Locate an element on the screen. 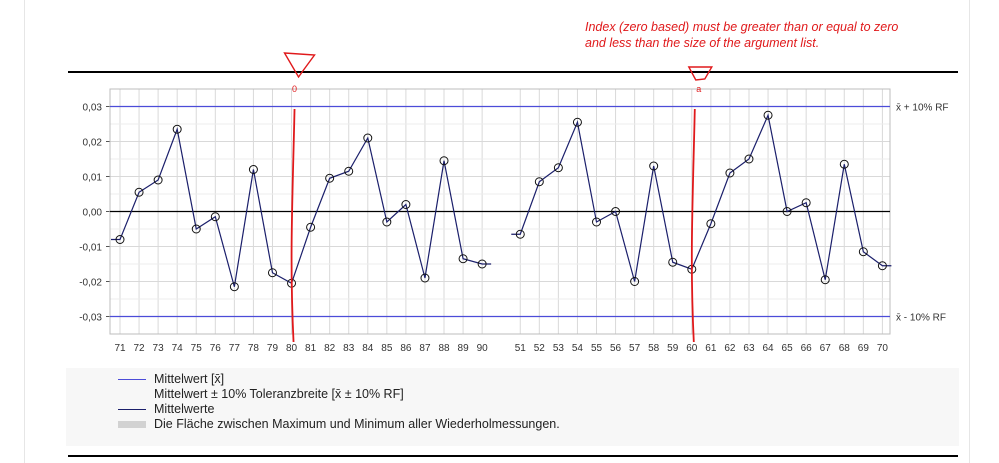  x-tick-label: 54 is located at coordinates (578, 348).